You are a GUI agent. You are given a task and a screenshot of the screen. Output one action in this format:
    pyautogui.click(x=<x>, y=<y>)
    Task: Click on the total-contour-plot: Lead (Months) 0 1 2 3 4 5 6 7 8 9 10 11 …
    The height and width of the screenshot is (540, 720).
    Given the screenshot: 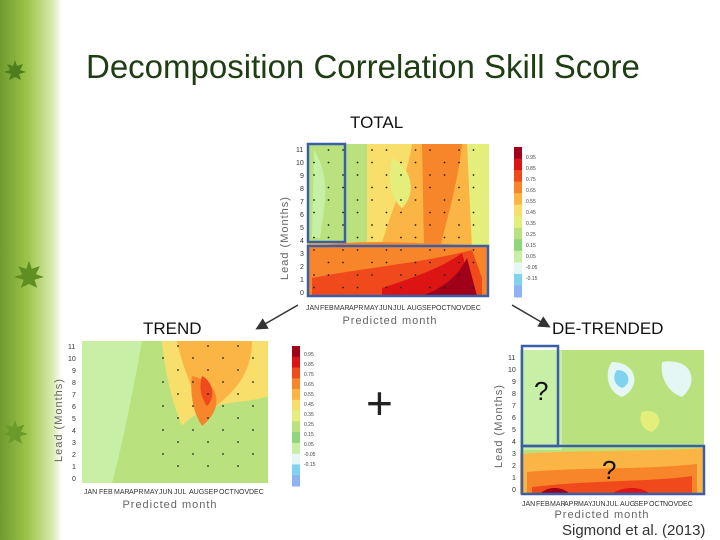 What is the action you would take?
    pyautogui.click(x=384, y=234)
    